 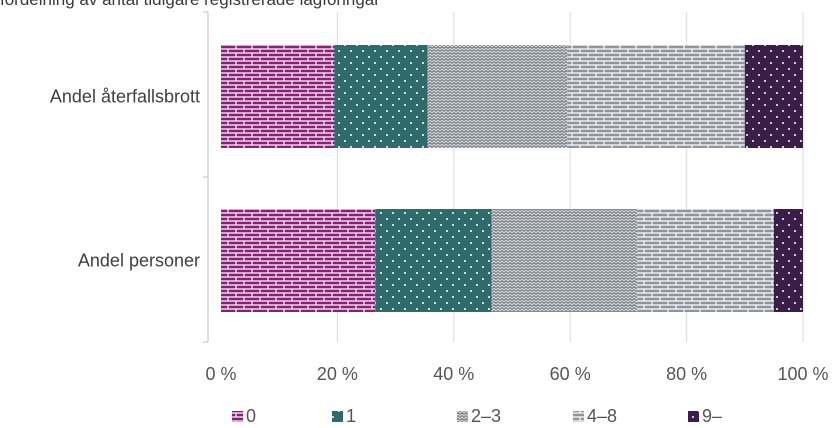 I want to click on x-tick-label: 20 %, so click(x=337, y=374).